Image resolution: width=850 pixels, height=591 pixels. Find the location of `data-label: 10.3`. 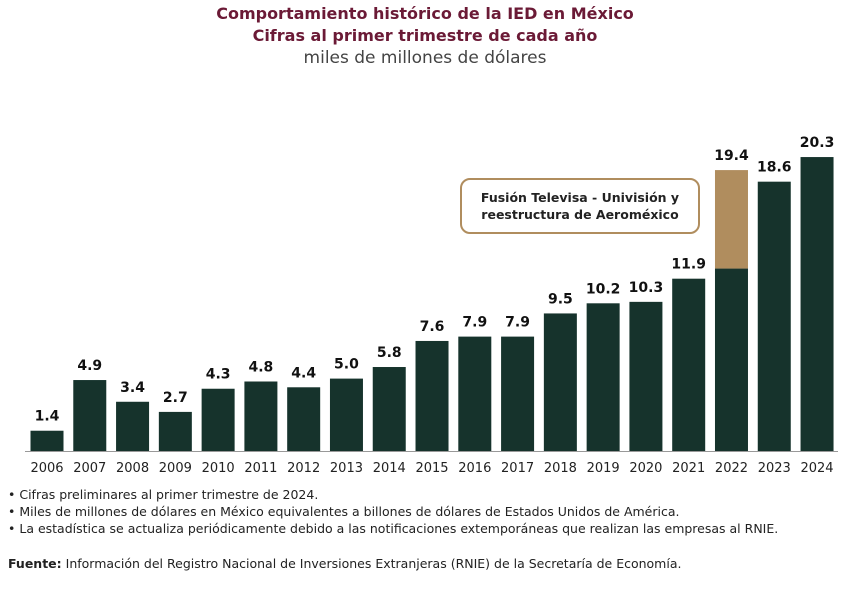

data-label: 10.3 is located at coordinates (646, 288).